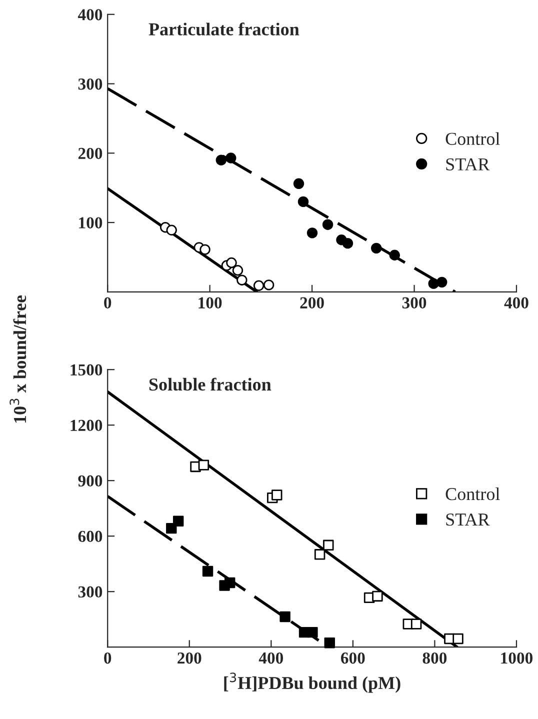 This screenshot has height=719, width=538. What do you see at coordinates (86, 370) in the screenshot?
I see `y-tick-label: 1500` at bounding box center [86, 370].